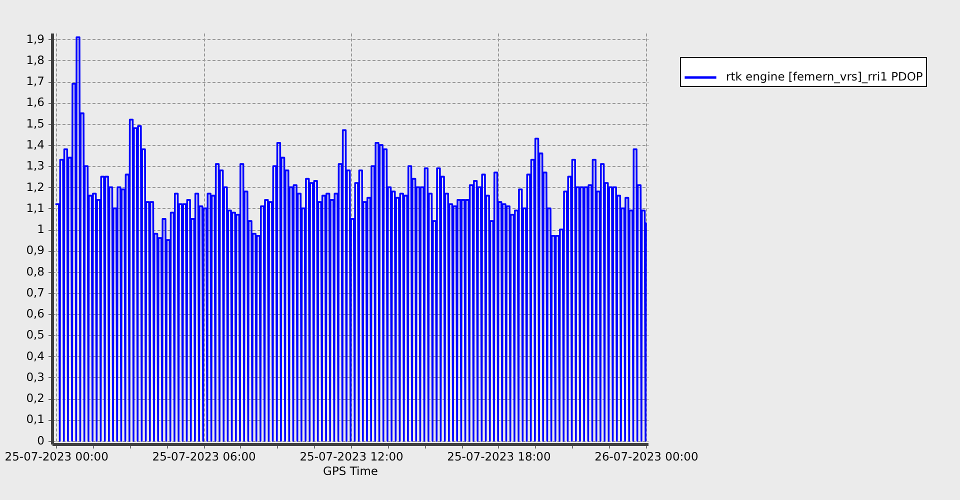 The height and width of the screenshot is (500, 960). I want to click on x-tick-label: 25-07-2023 06:00, so click(204, 457).